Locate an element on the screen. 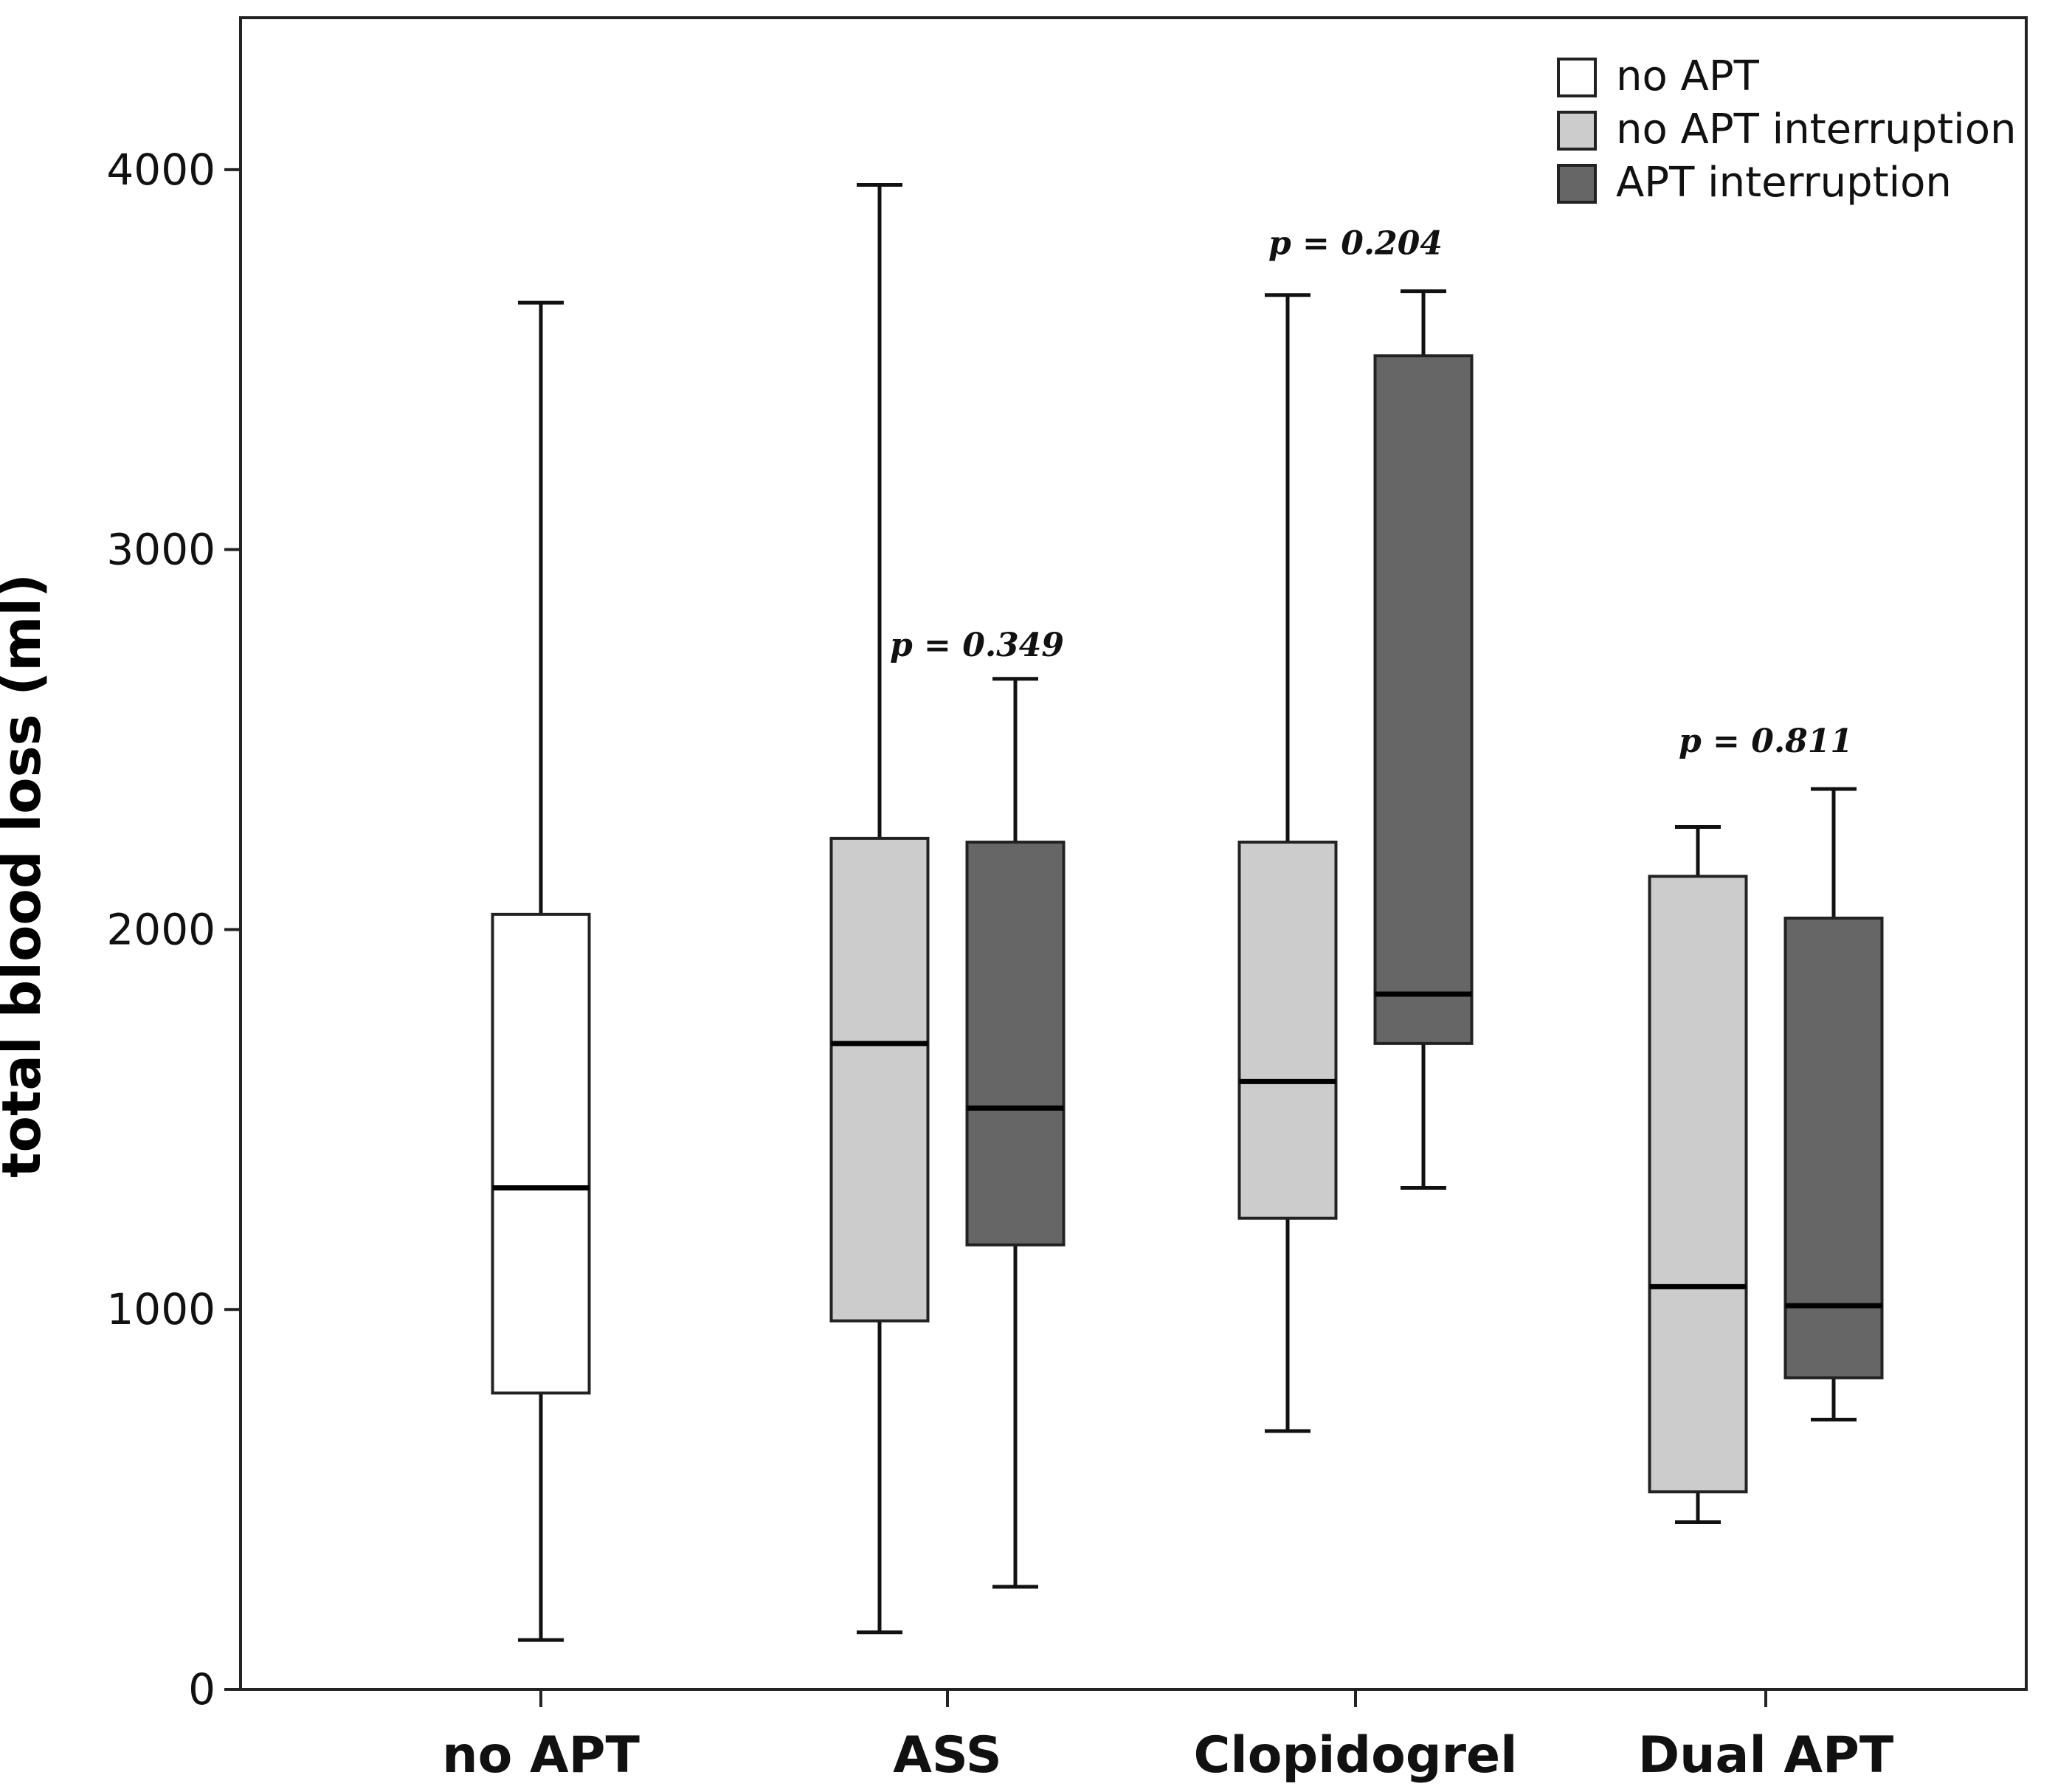 This screenshot has height=1789, width=2072. p-value-annotation: p = 0.811 is located at coordinates (1766, 741).